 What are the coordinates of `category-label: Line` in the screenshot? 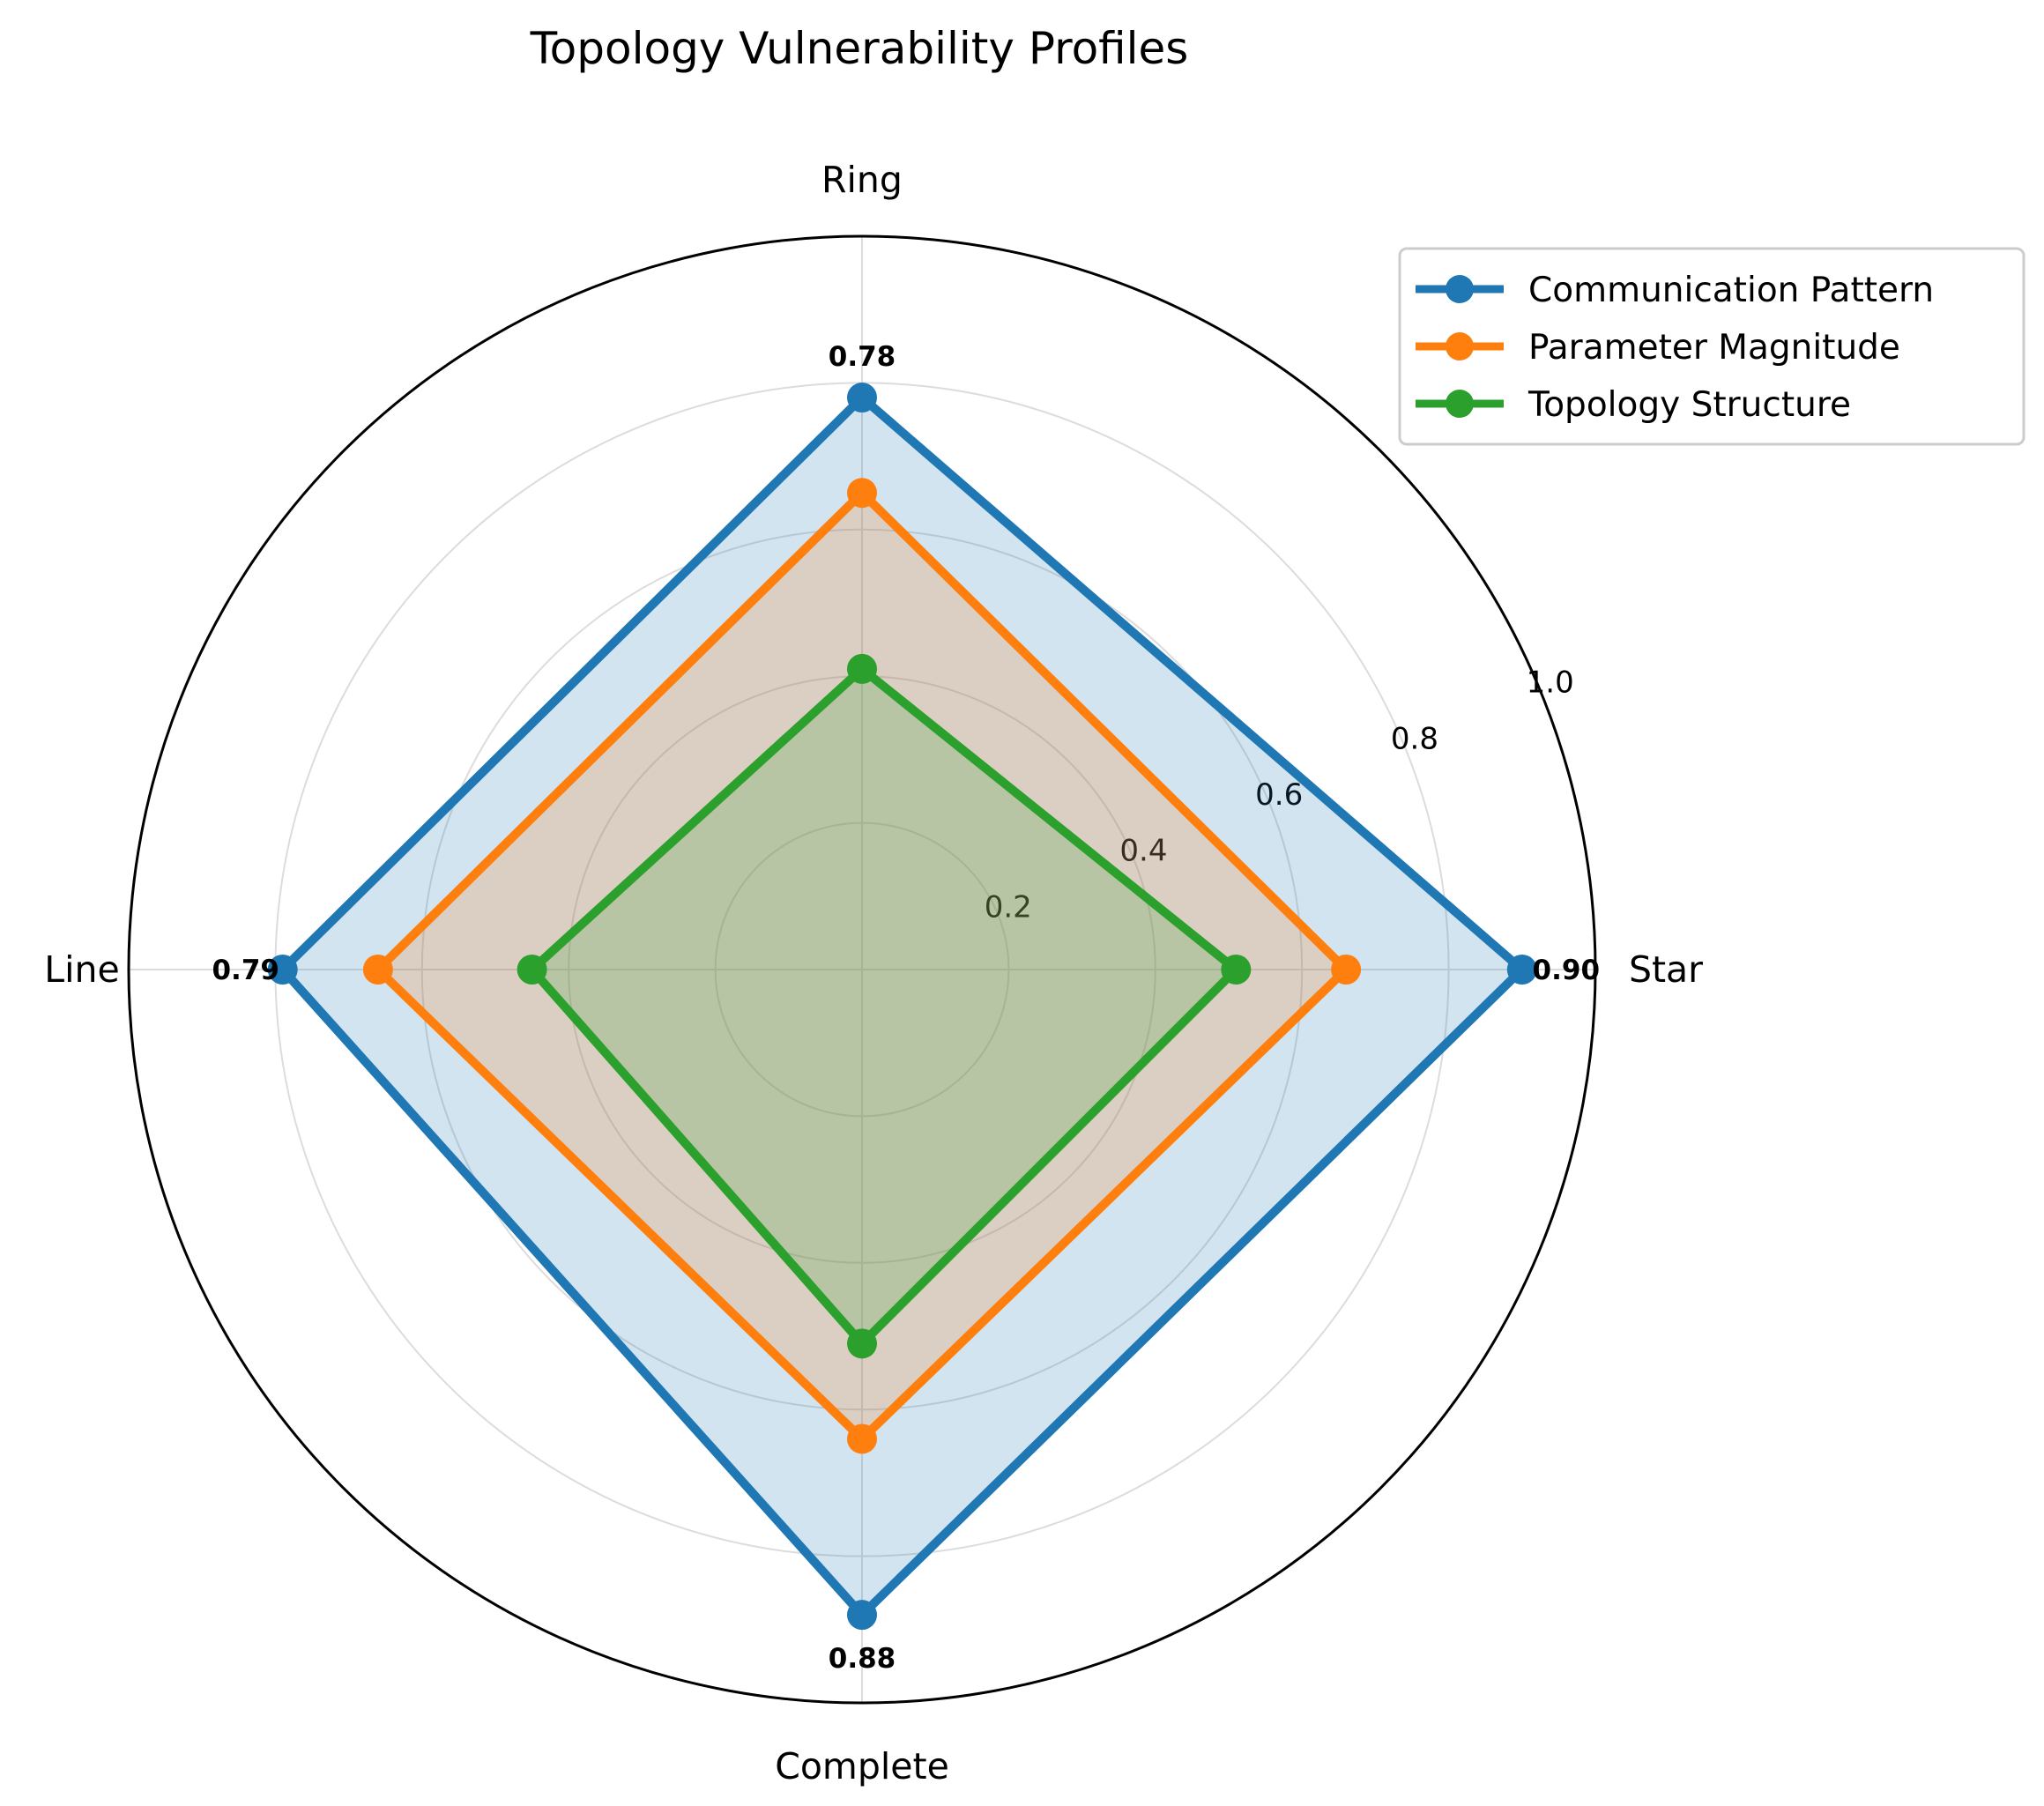 It's located at (81, 969).